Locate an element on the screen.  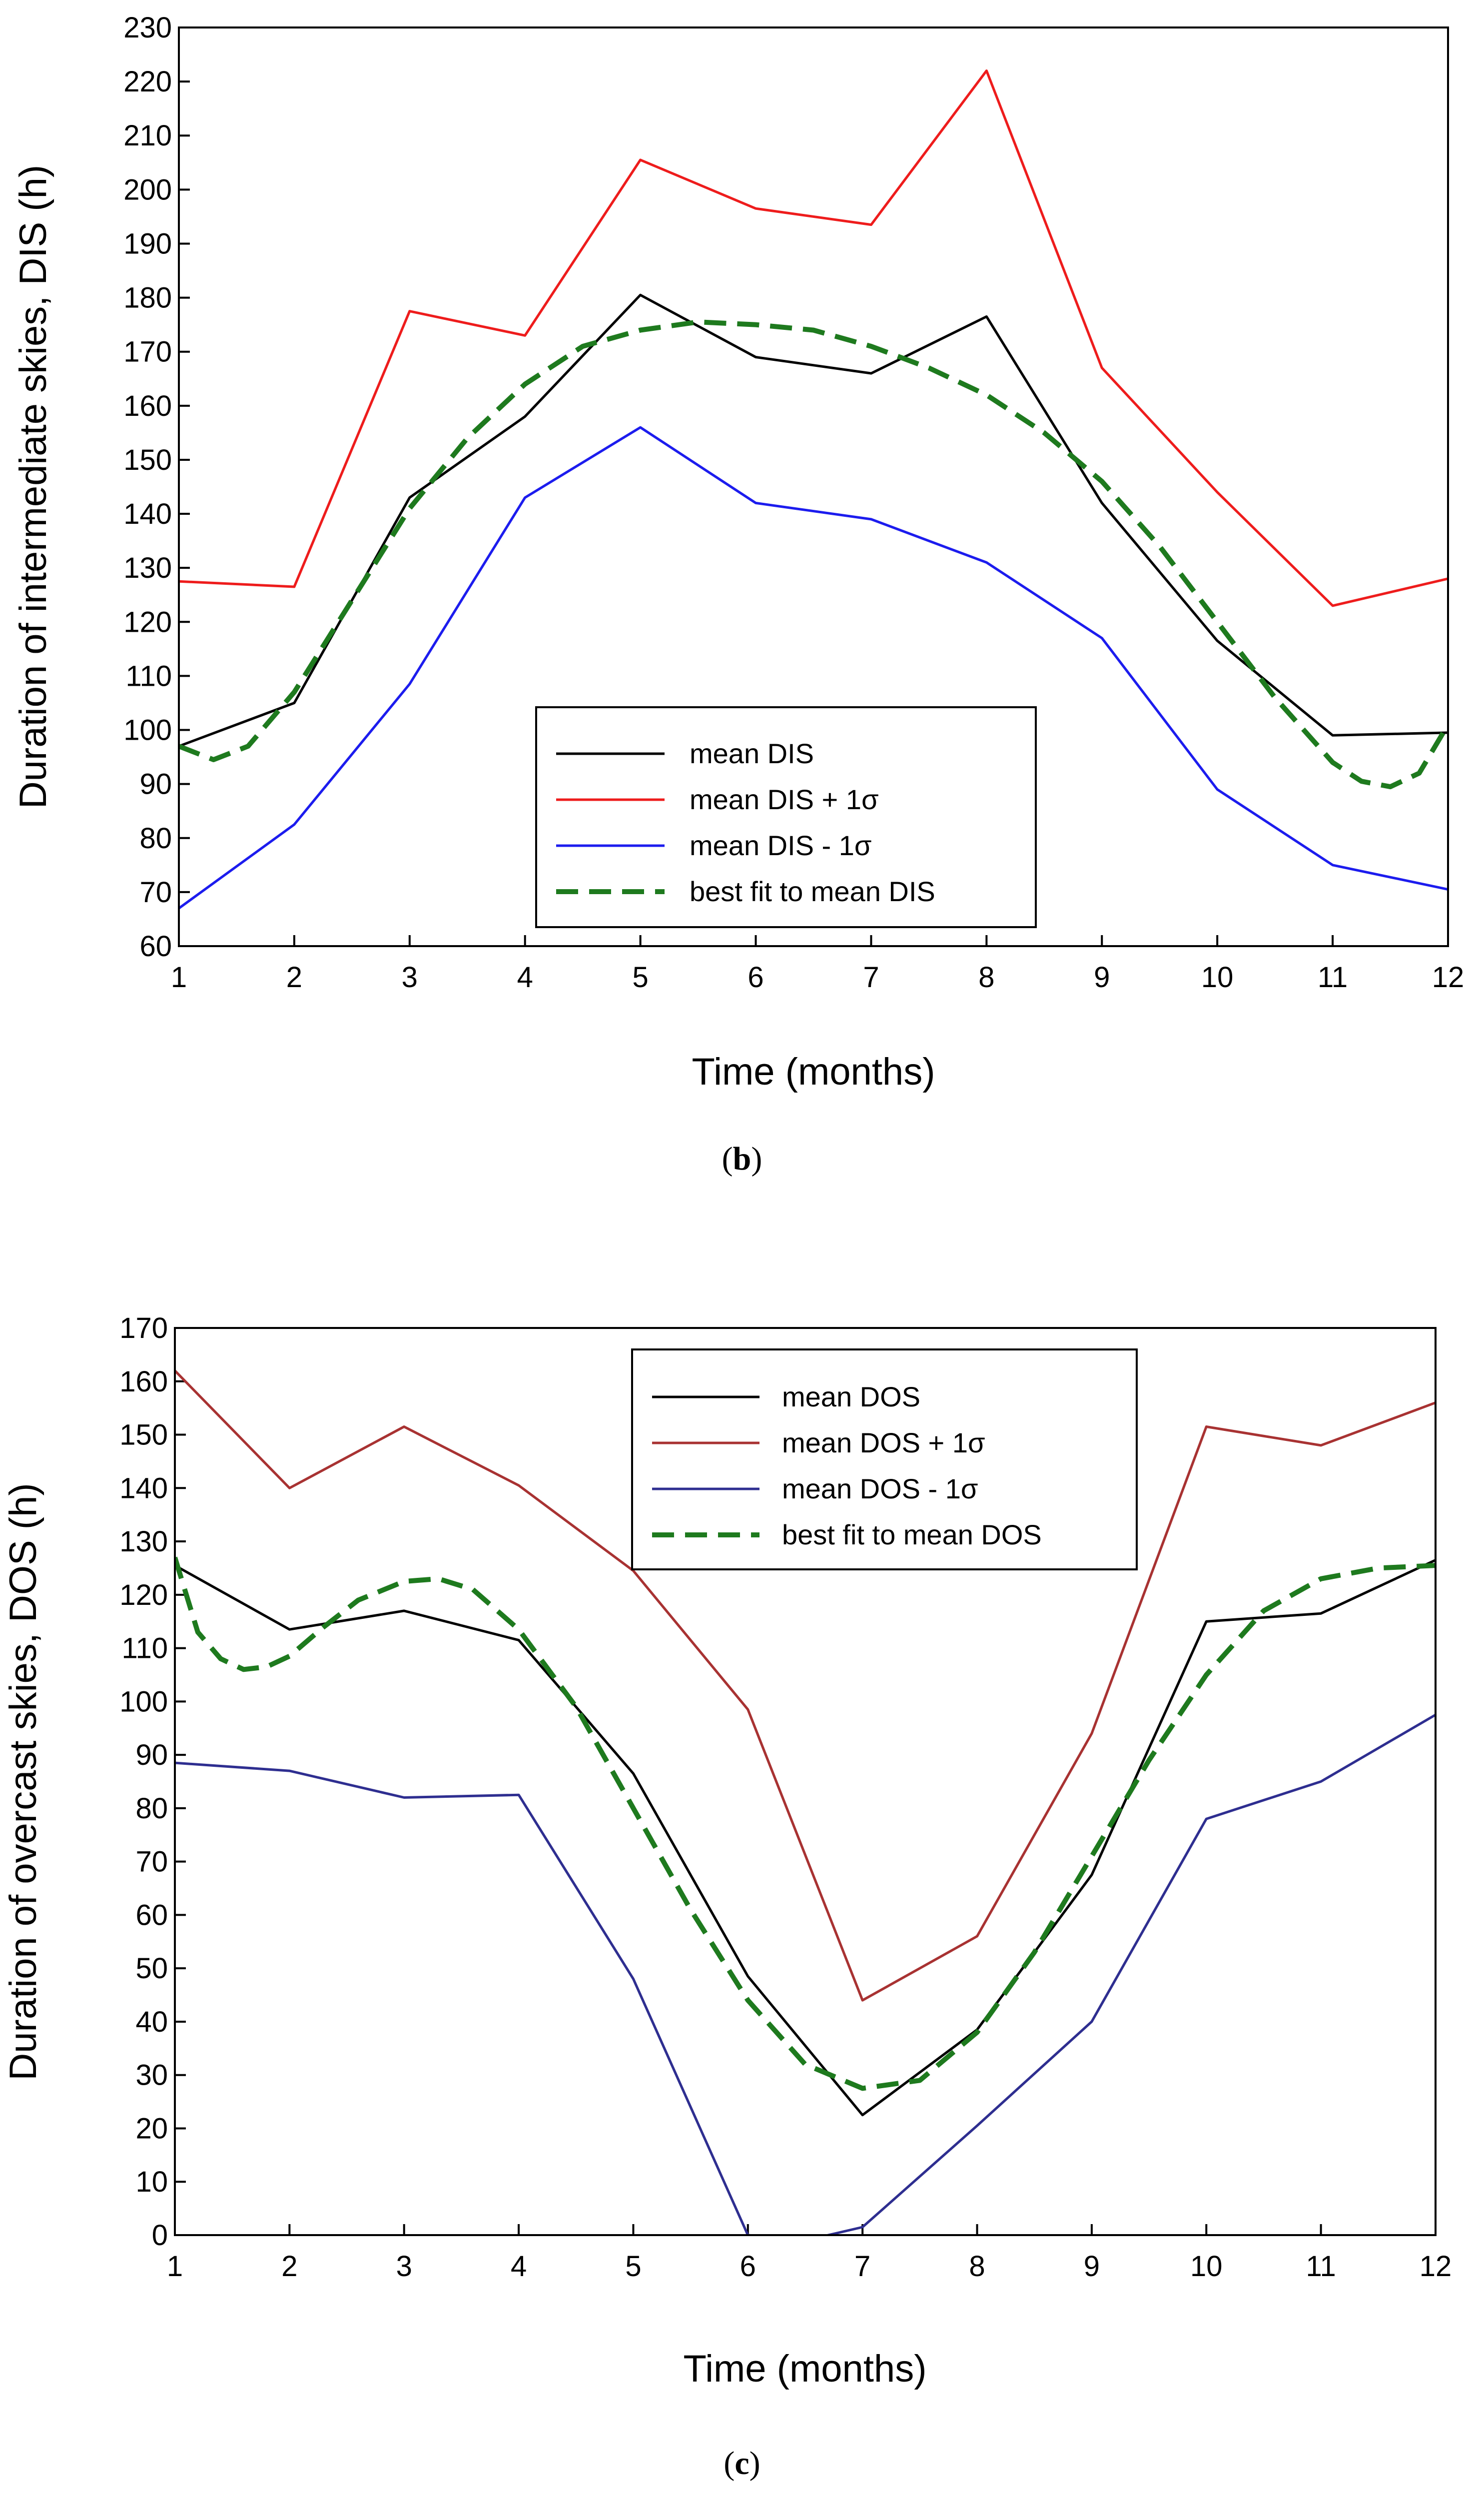
legend-label-mean-dos: mean DOS is located at coordinates (851, 1396).